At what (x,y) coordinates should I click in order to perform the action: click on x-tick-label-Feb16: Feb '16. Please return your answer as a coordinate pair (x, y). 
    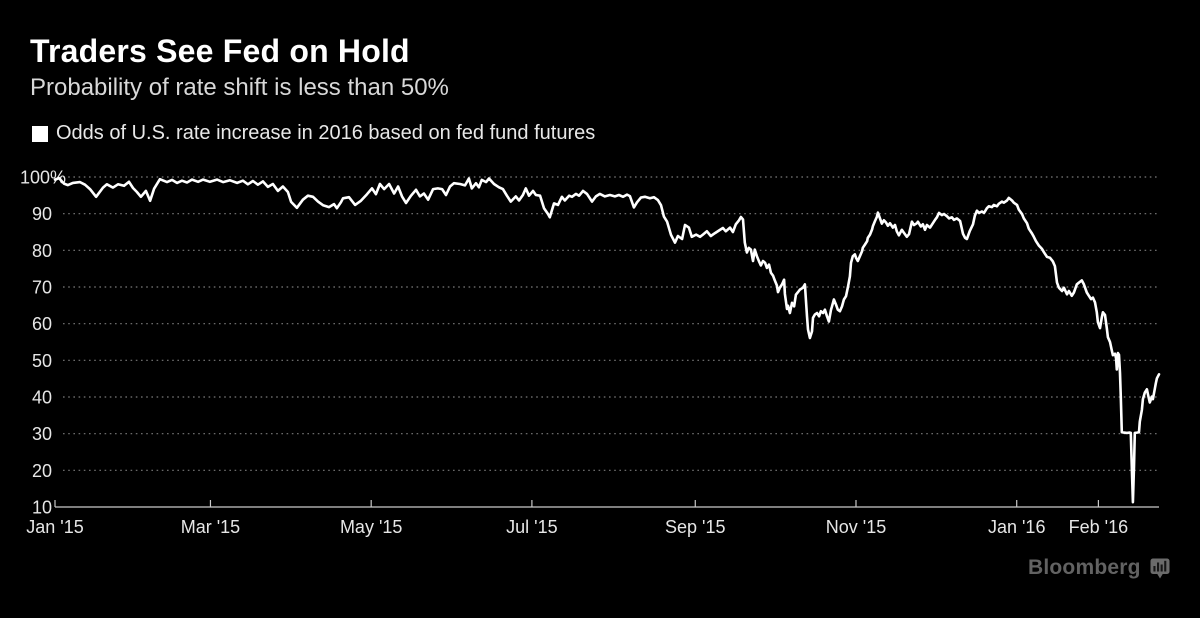
    Looking at the image, I should click on (1098, 527).